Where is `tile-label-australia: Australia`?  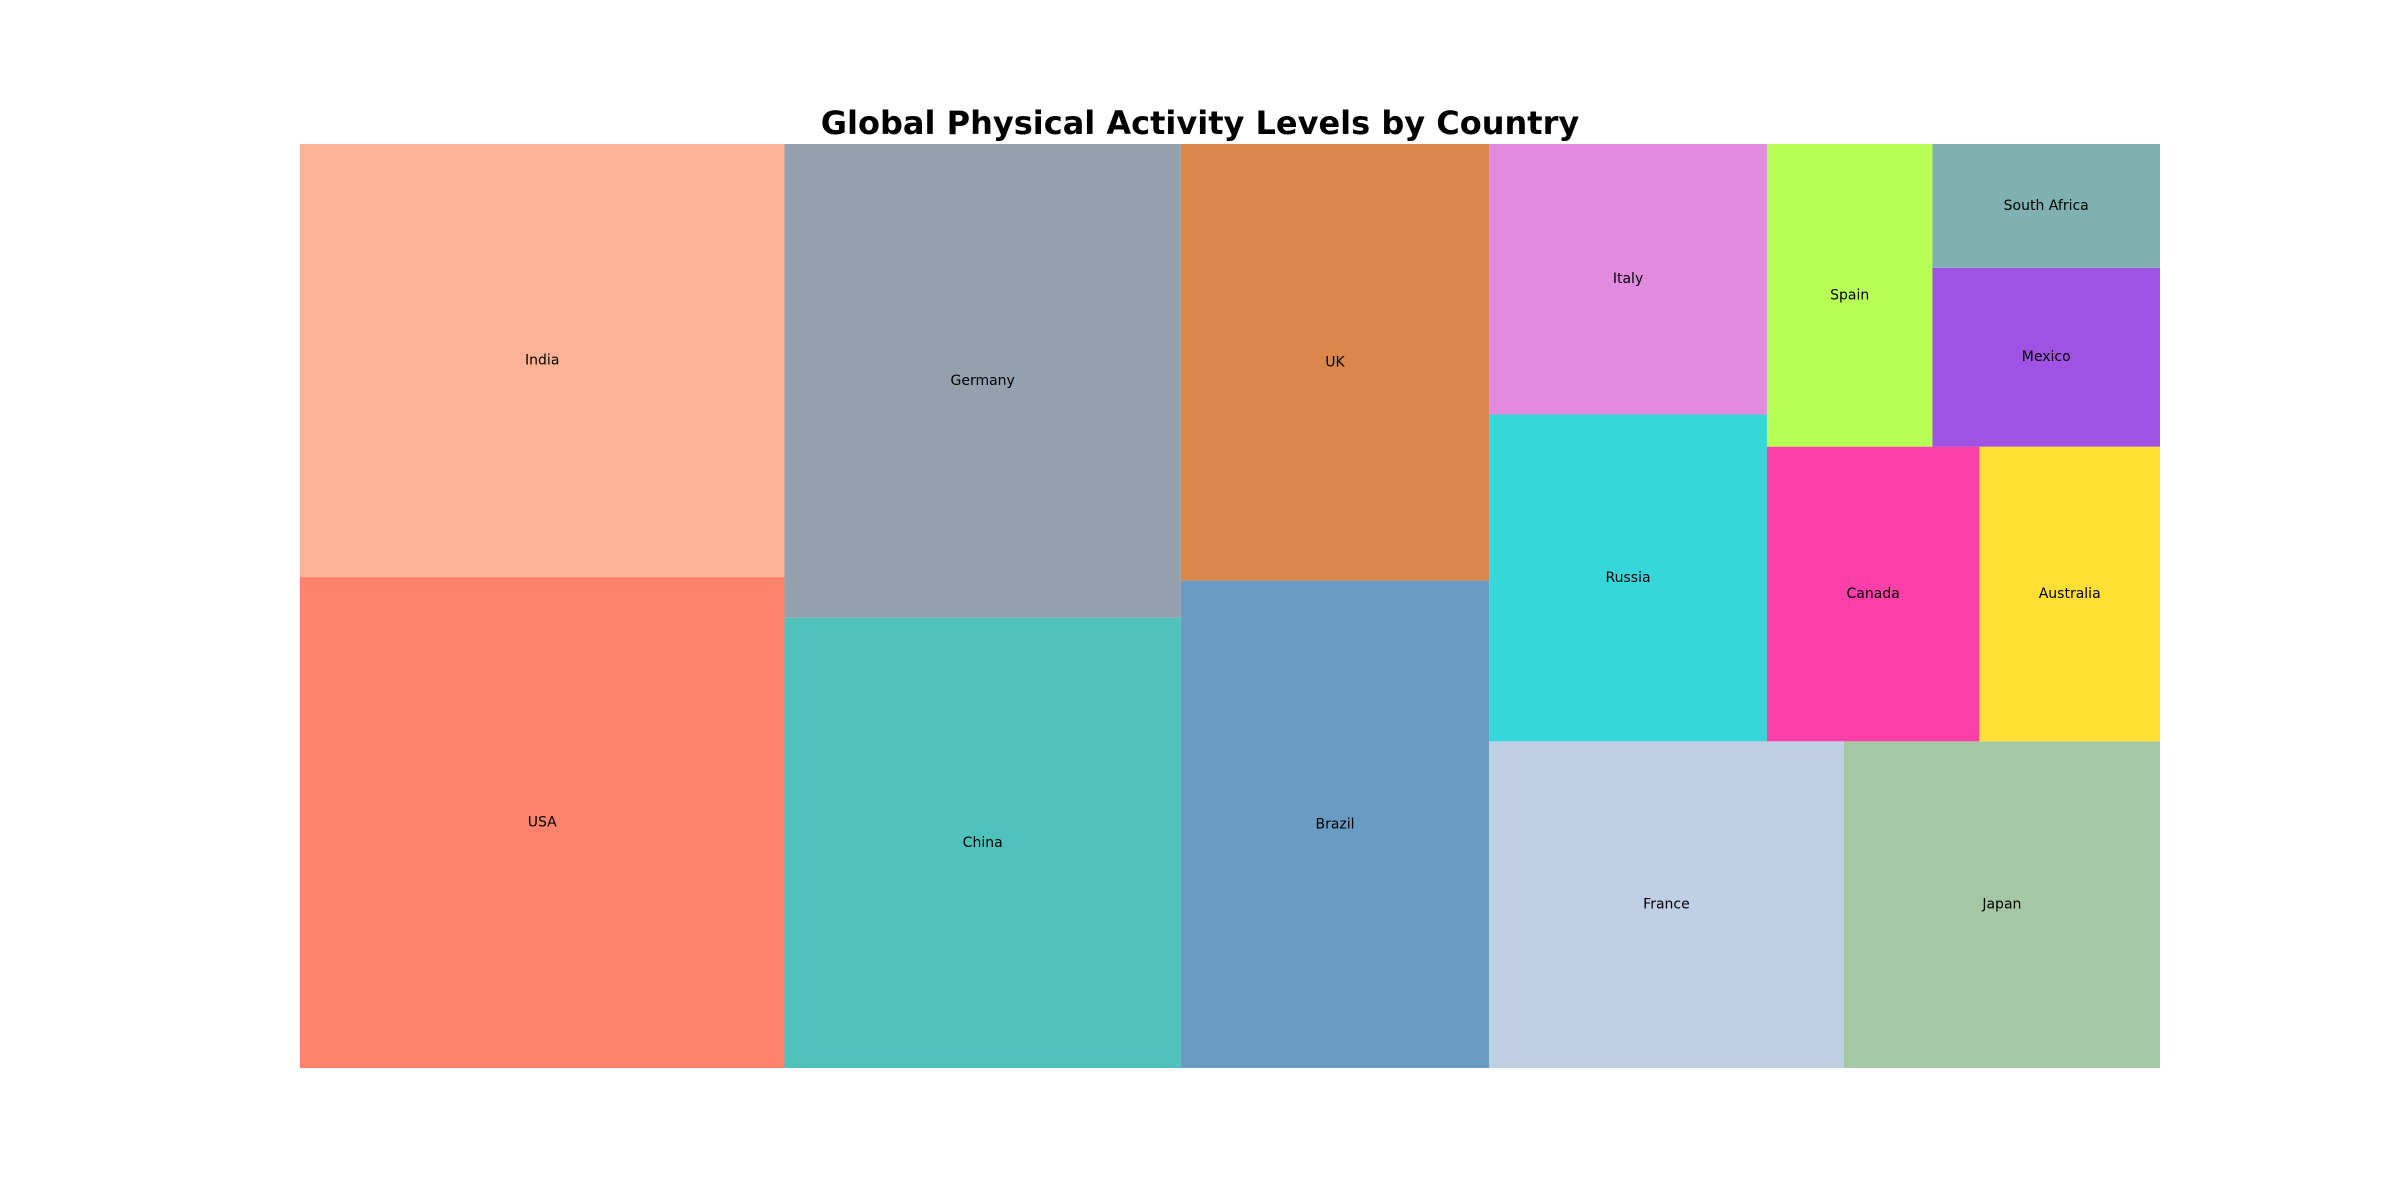 tile-label-australia: Australia is located at coordinates (2070, 594).